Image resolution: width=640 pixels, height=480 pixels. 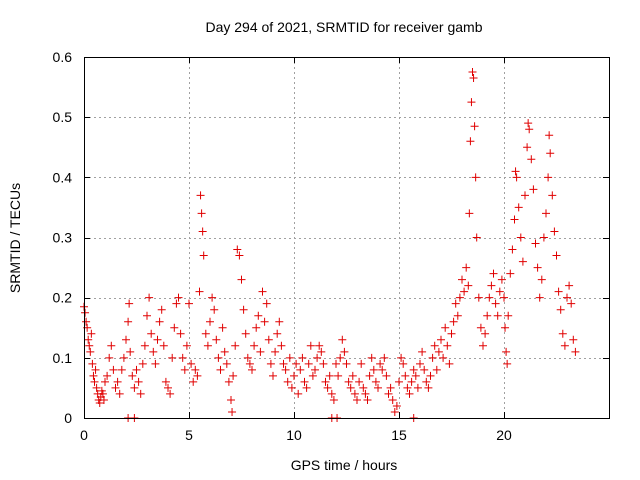 I want to click on x-tick-label: 10, so click(x=294, y=435).